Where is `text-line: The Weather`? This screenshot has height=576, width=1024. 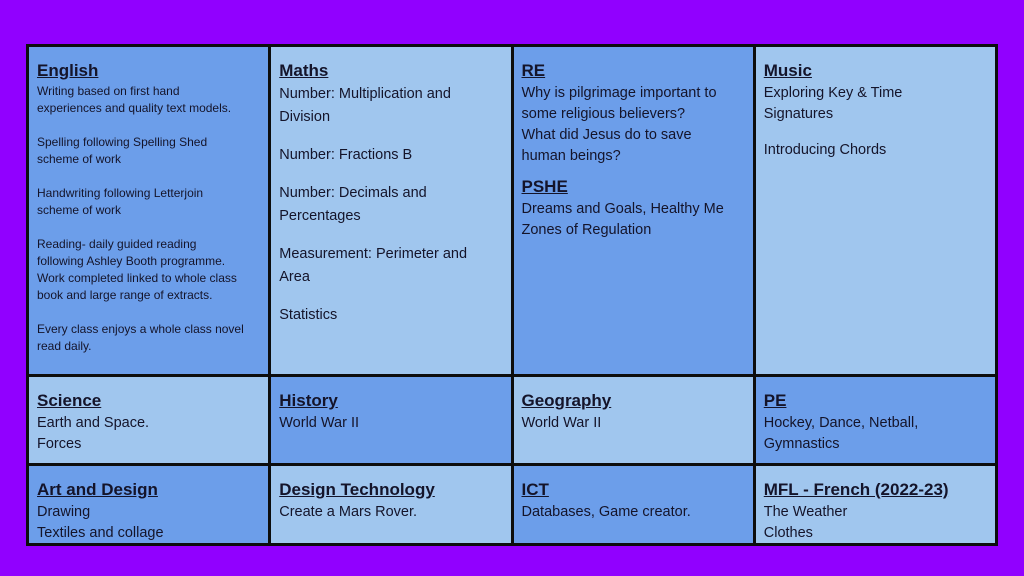 text-line: The Weather is located at coordinates (805, 512).